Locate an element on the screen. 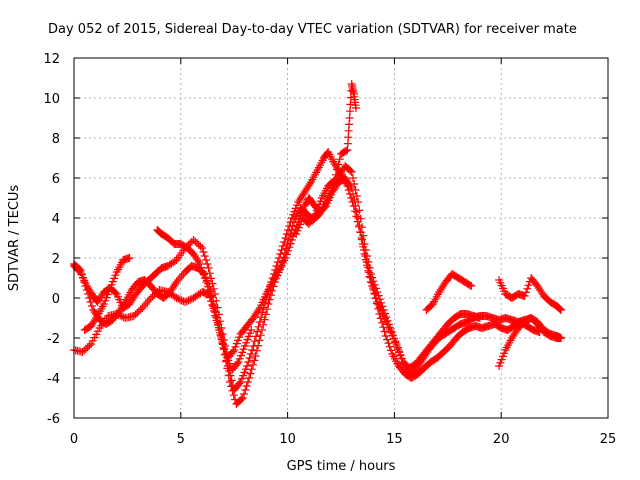 This screenshot has height=480, width=640. y-tick-label: 8 is located at coordinates (56, 139).